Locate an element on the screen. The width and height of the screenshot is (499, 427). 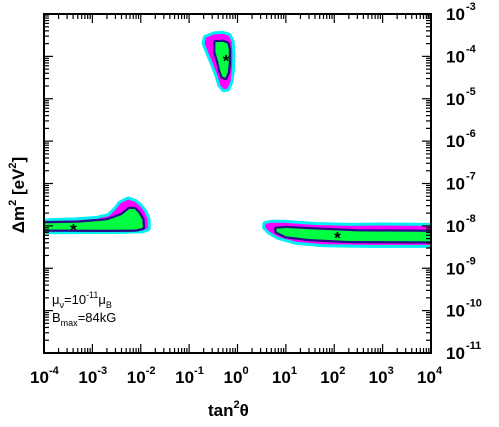
x-tick-label: 10 0 is located at coordinates (236, 376).